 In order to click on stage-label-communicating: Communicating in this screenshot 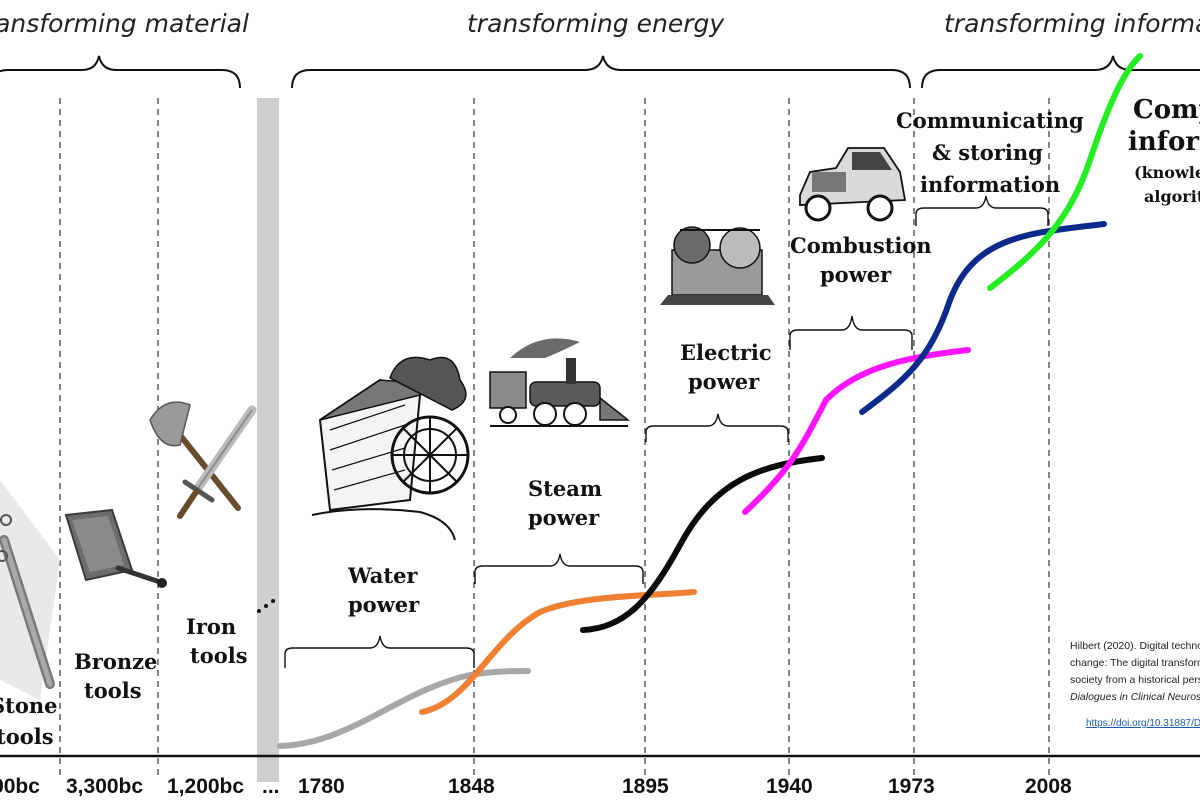, I will do `click(990, 120)`.